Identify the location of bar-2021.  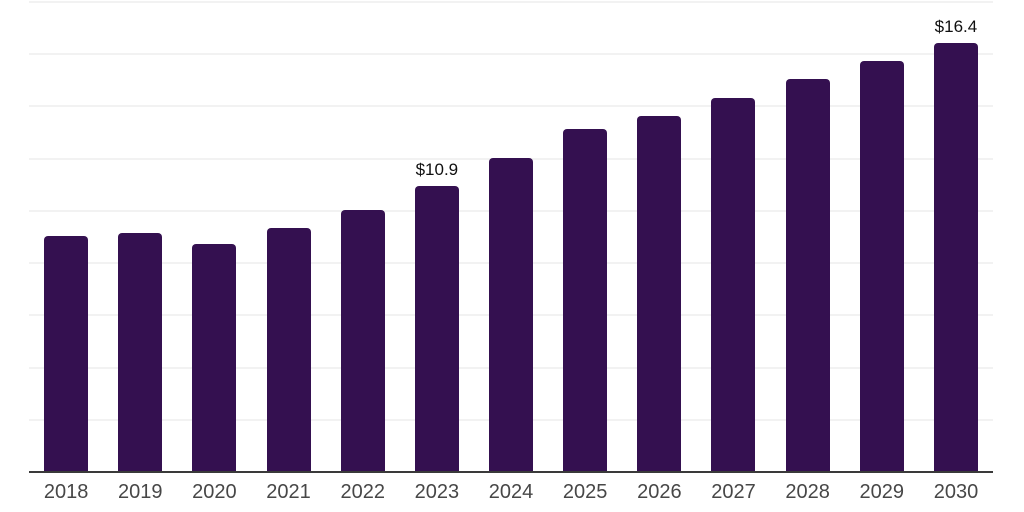
(288, 349).